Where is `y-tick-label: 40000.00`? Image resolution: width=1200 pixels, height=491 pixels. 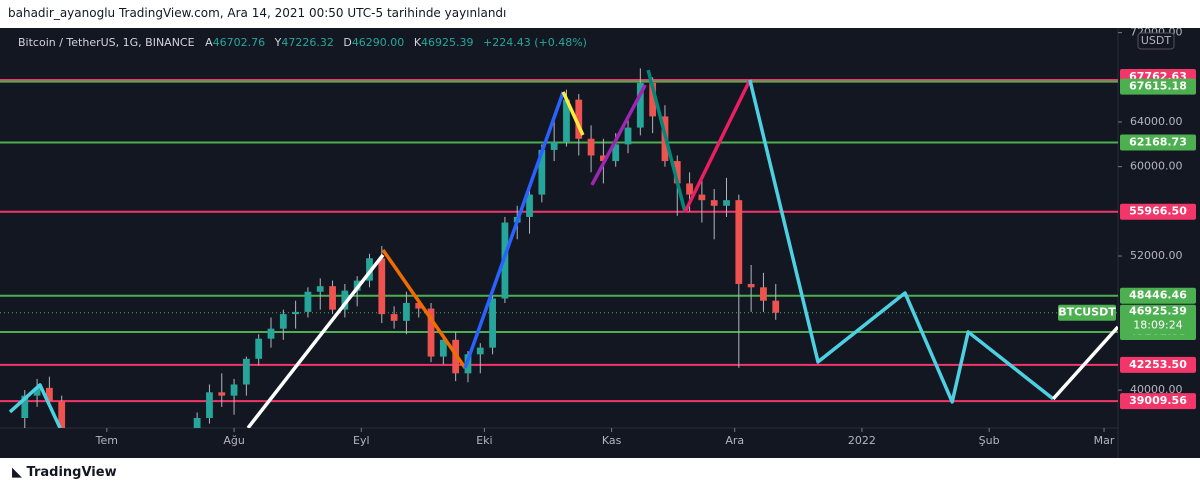
y-tick-label: 40000.00 is located at coordinates (1156, 389).